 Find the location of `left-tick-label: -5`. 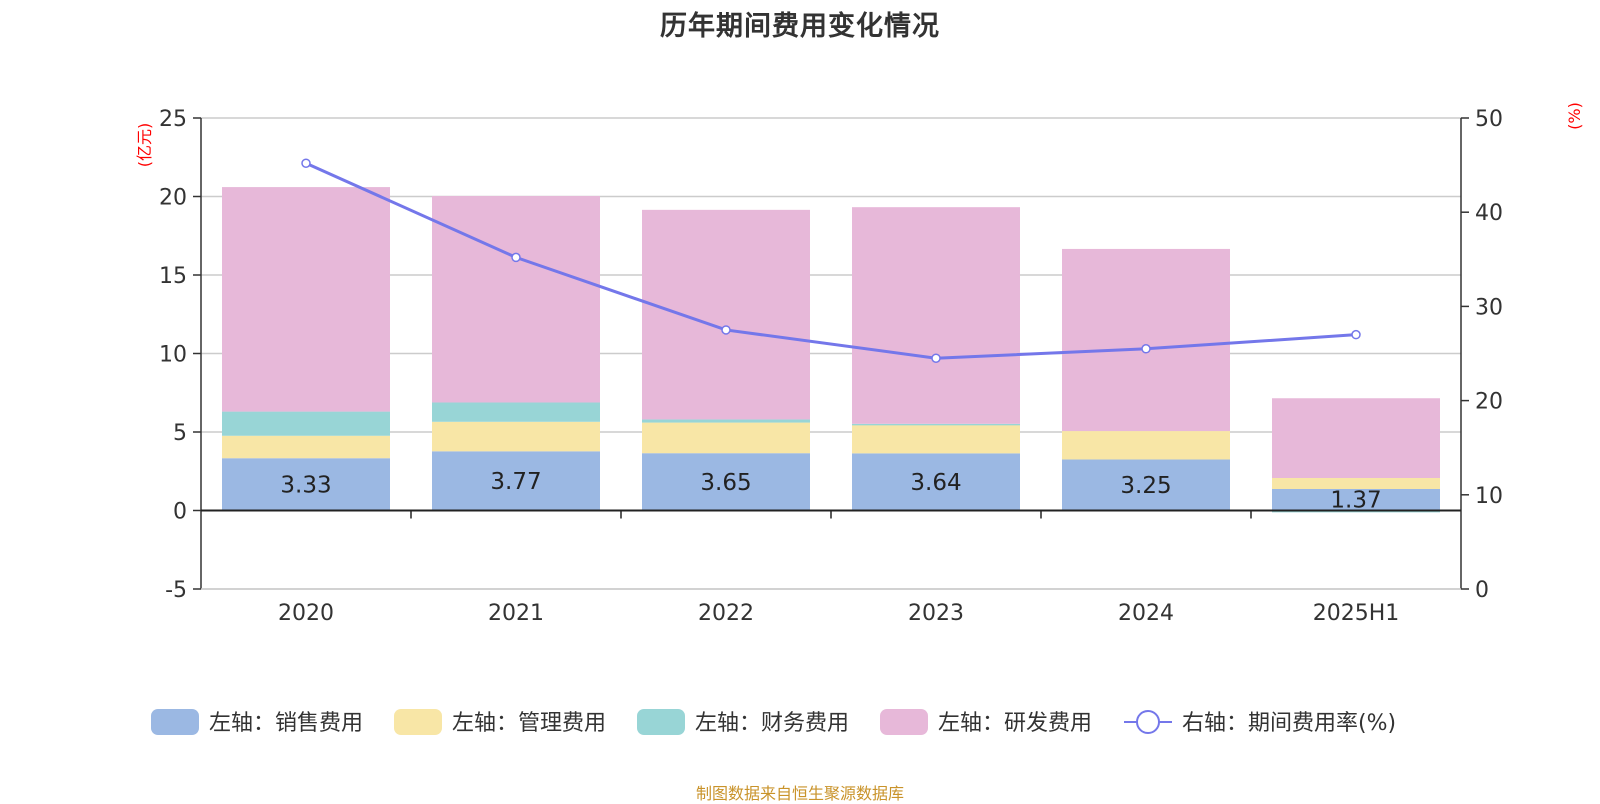

left-tick-label: -5 is located at coordinates (176, 590).